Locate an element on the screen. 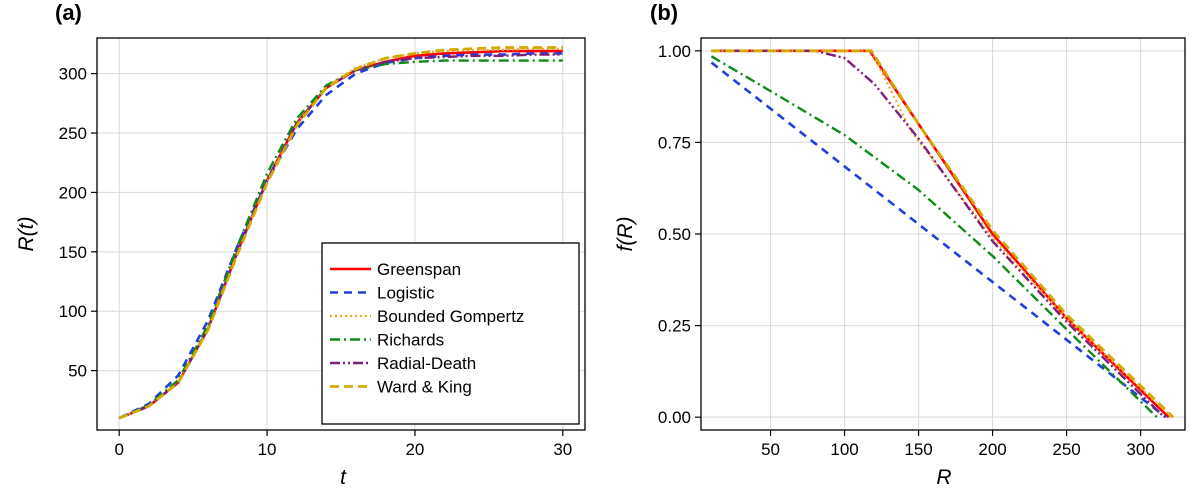 The image size is (1195, 495). x-tick-label: 0 is located at coordinates (118, 449).